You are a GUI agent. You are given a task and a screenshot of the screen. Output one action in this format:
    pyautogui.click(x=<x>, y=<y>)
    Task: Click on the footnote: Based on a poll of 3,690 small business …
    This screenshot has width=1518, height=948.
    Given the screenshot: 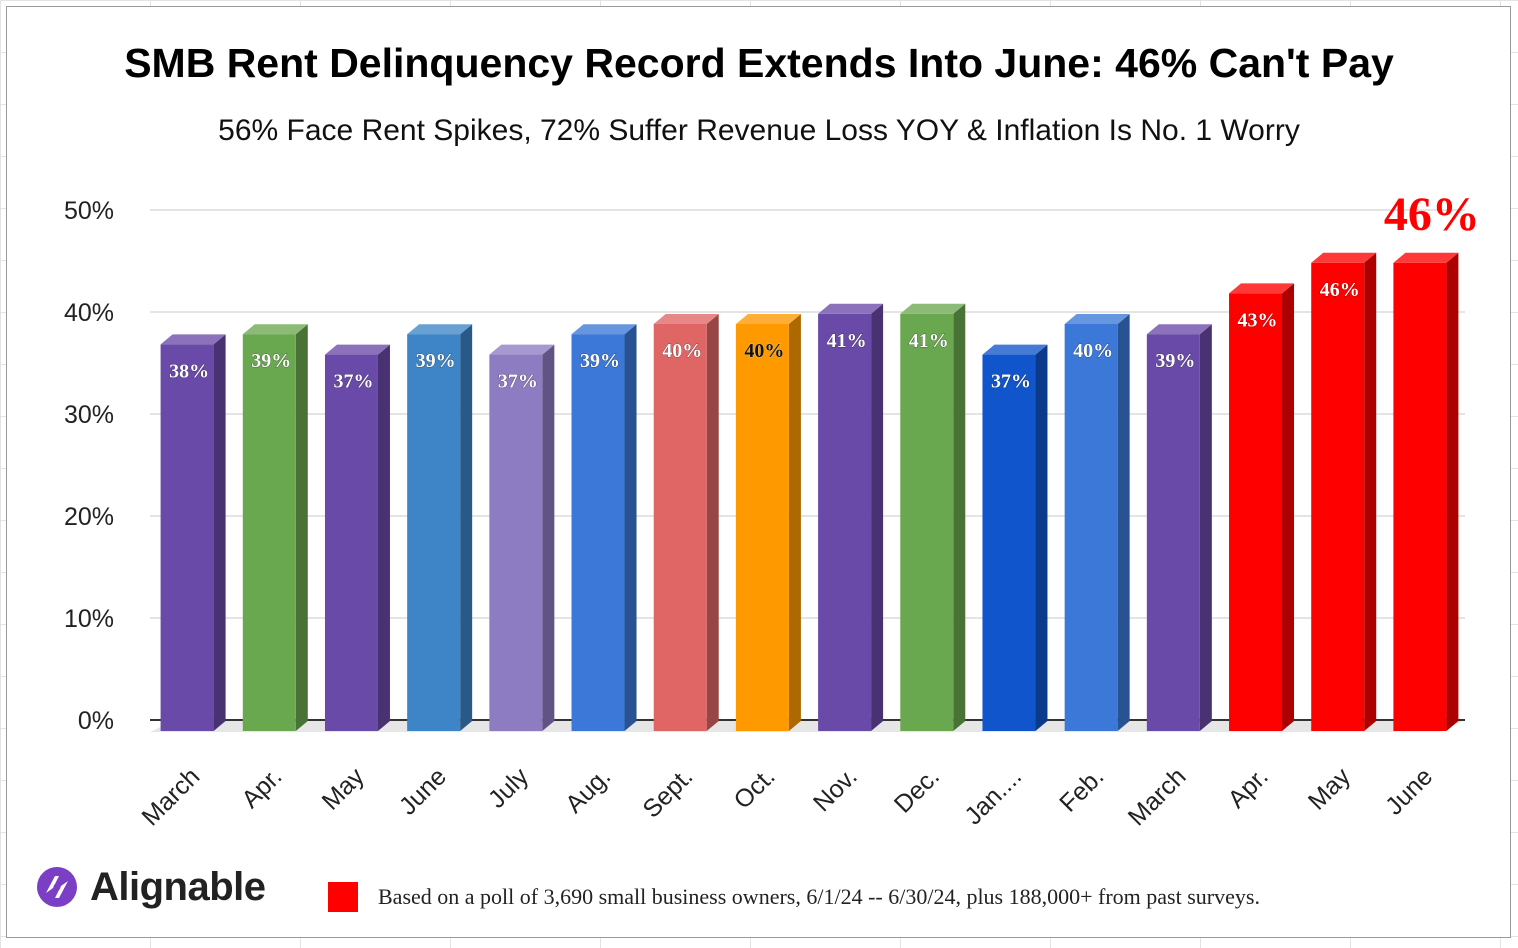 What is the action you would take?
    pyautogui.click(x=794, y=897)
    